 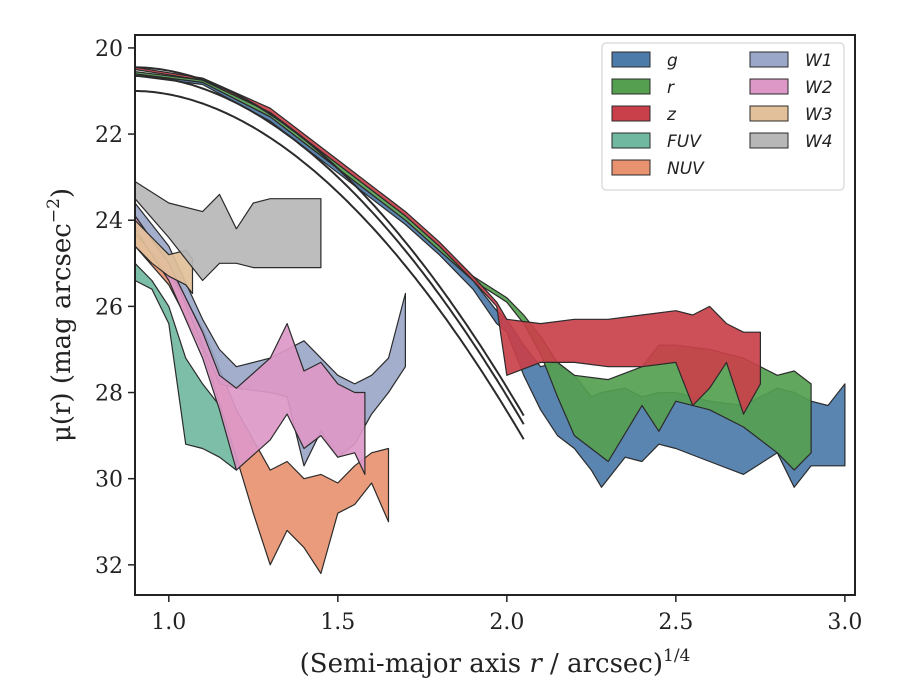 What do you see at coordinates (164, 257) in the screenshot?
I see `band-w3` at bounding box center [164, 257].